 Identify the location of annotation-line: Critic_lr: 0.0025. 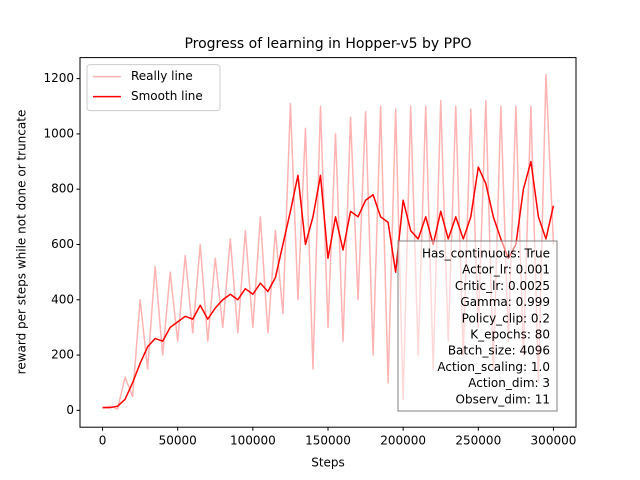
(502, 286).